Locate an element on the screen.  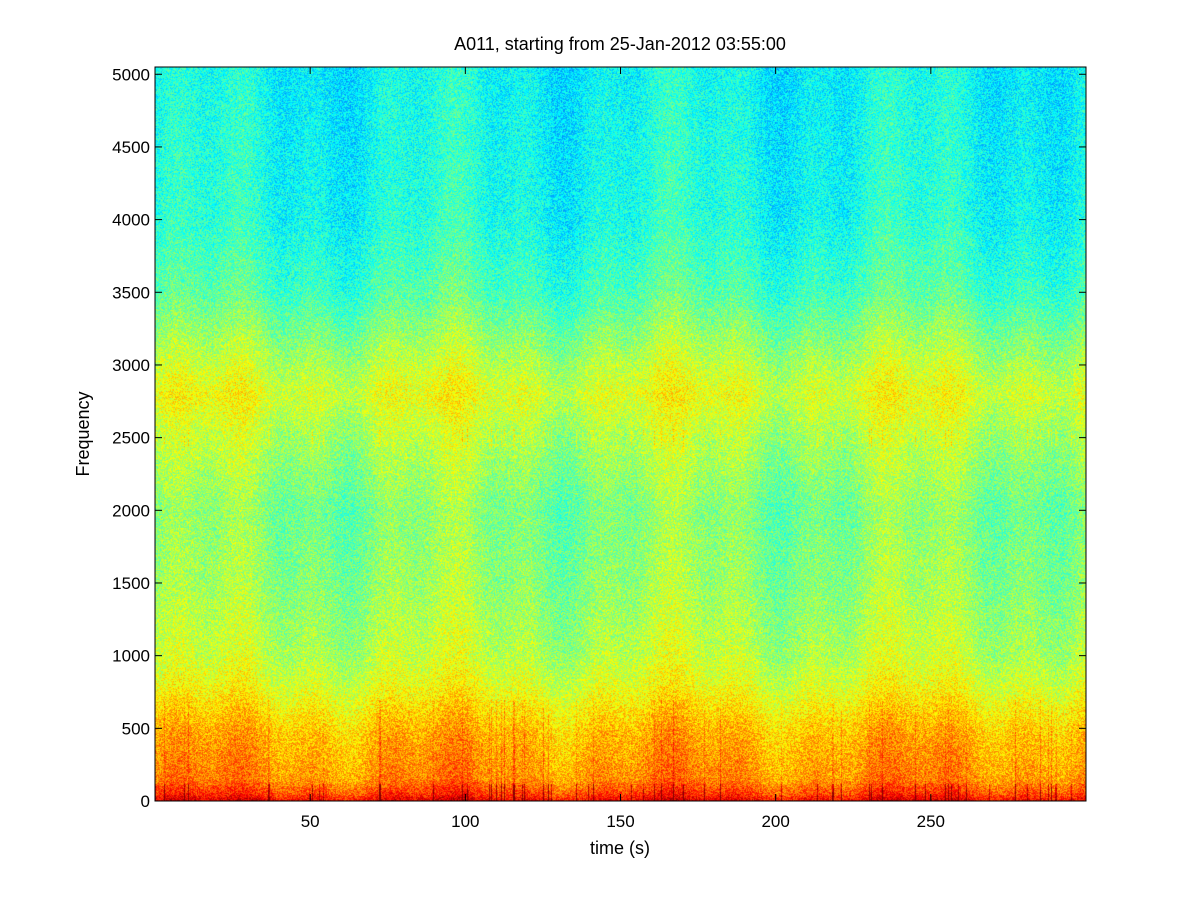
x-tick-label: 150 is located at coordinates (620, 821).